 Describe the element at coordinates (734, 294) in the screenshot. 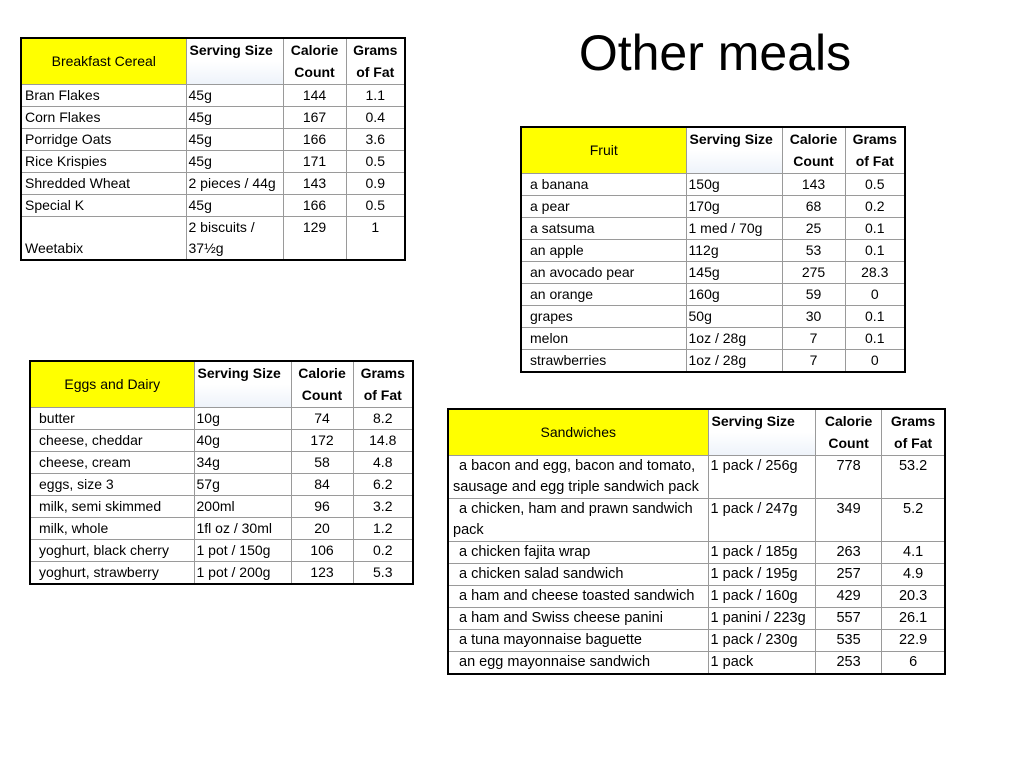

I see `serving-size: 160g` at that location.